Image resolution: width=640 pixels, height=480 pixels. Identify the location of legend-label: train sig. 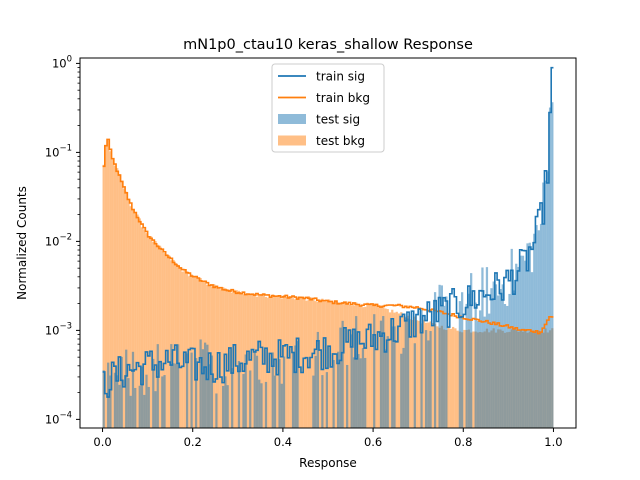
(340, 77).